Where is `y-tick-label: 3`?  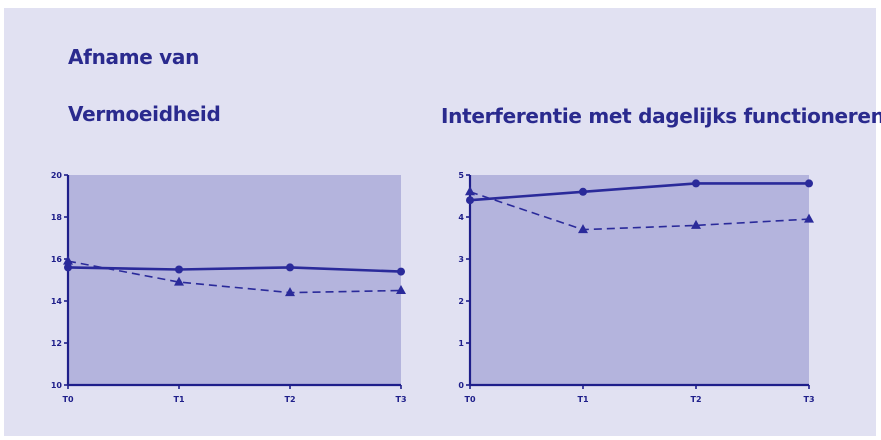
y-tick-label: 3 is located at coordinates (461, 259).